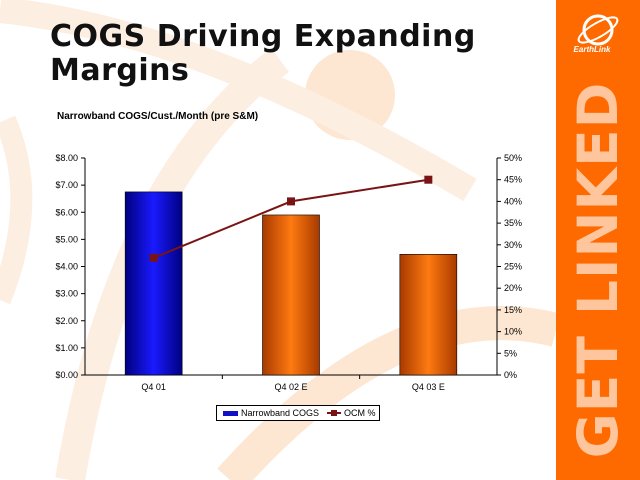 This screenshot has width=640, height=480. I want to click on right-axis-tick-label: 30%, so click(513, 245).